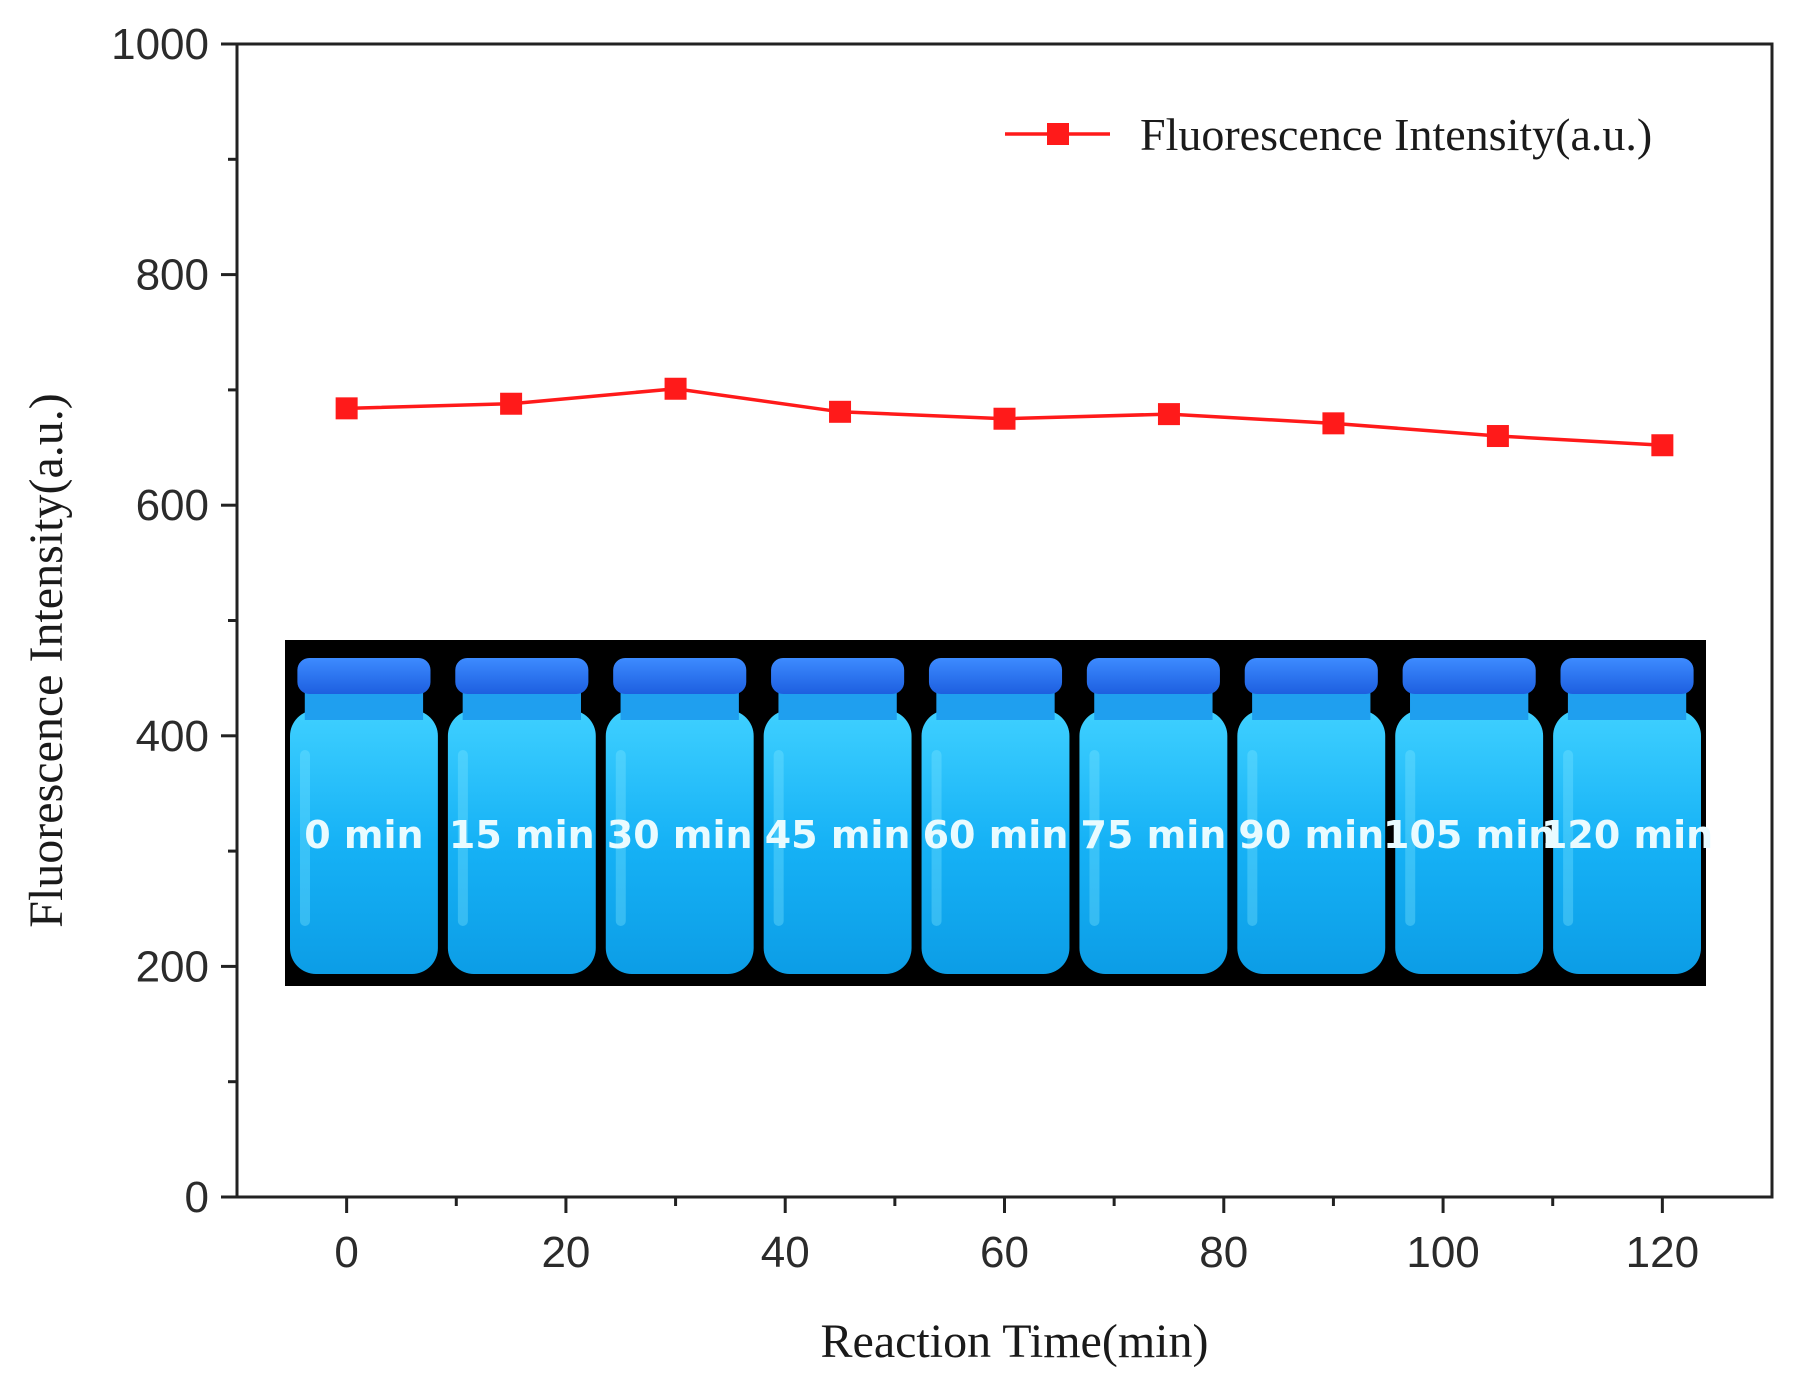 This screenshot has height=1397, width=1800. Describe the element at coordinates (565, 1252) in the screenshot. I see `x-tick-label: 20` at that location.